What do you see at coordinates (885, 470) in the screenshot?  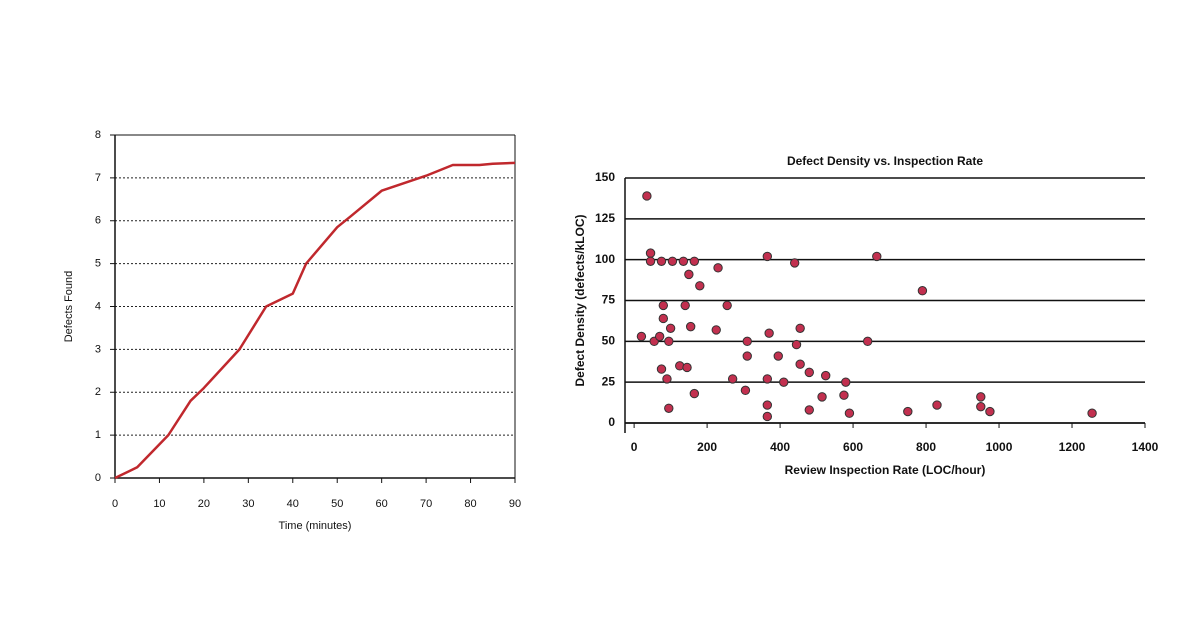 I see `x-axis-label: Review Inspection Rate (LOC/hour)` at bounding box center [885, 470].